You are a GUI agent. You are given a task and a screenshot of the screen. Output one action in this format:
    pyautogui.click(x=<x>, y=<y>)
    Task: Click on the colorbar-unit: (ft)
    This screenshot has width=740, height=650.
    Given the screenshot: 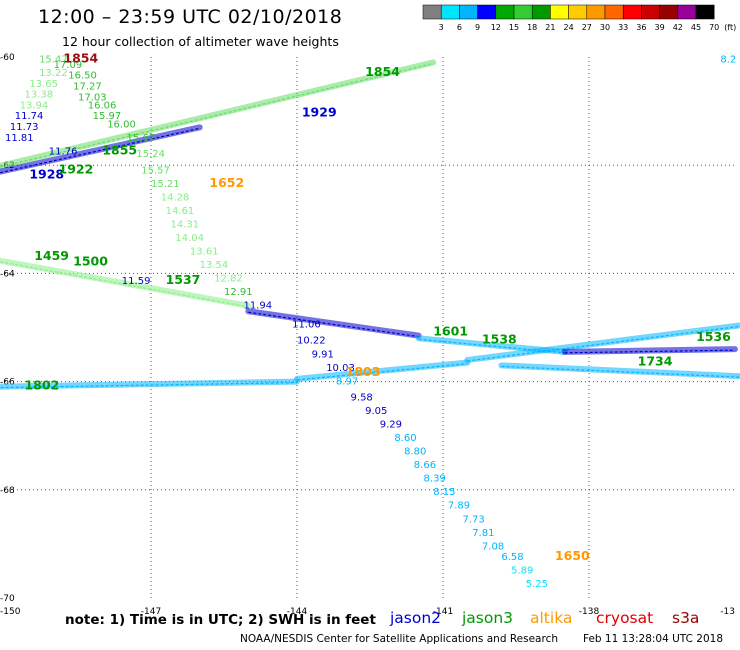 What is the action you would take?
    pyautogui.click(x=730, y=27)
    